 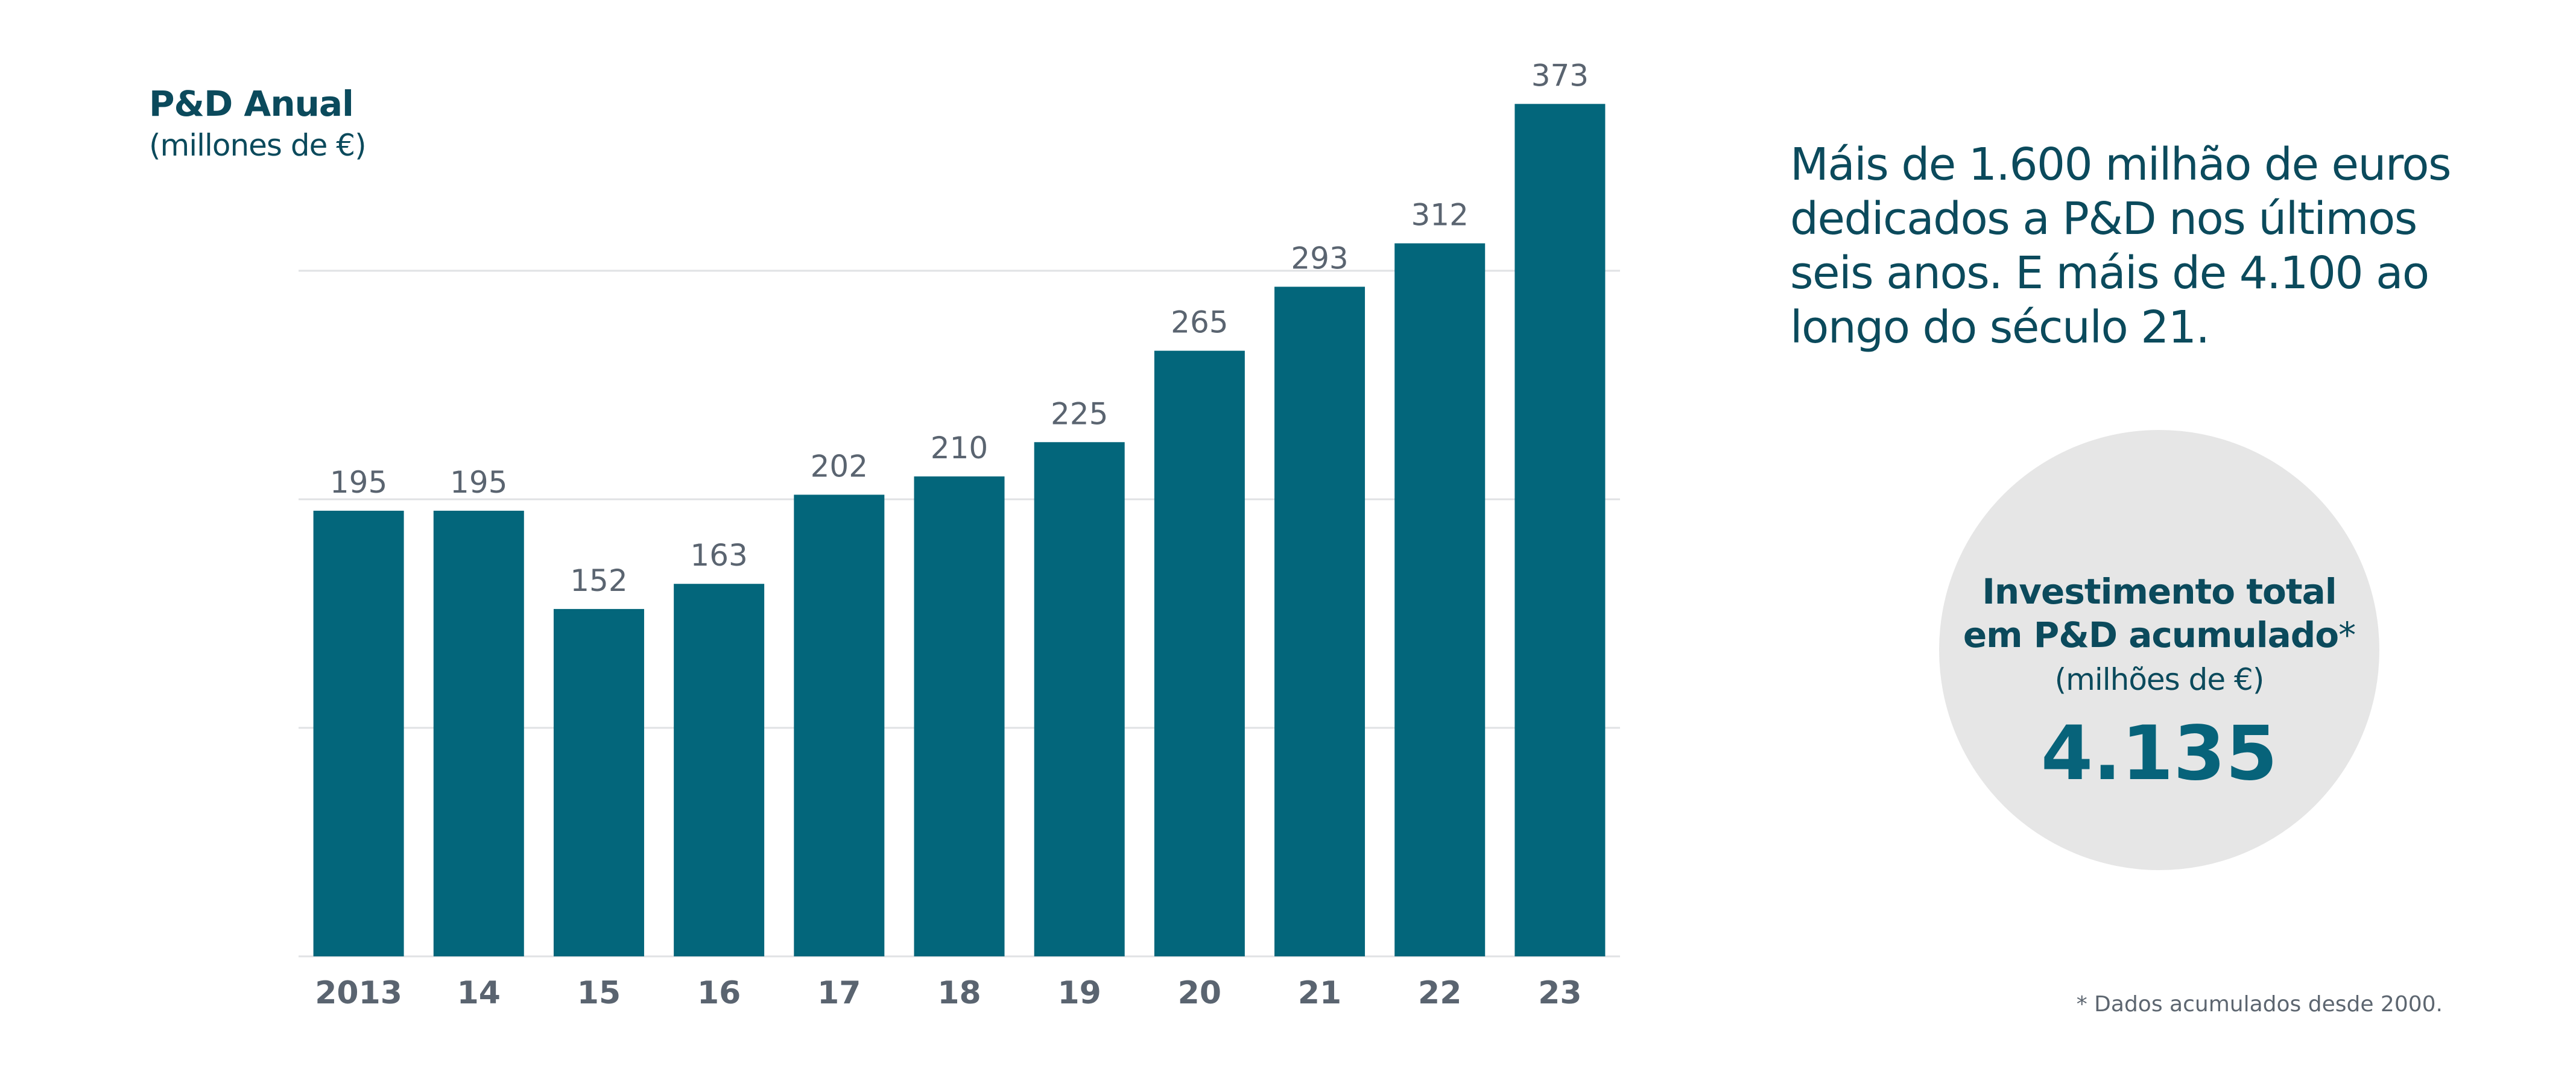 What do you see at coordinates (358, 733) in the screenshot?
I see `bar-2013` at bounding box center [358, 733].